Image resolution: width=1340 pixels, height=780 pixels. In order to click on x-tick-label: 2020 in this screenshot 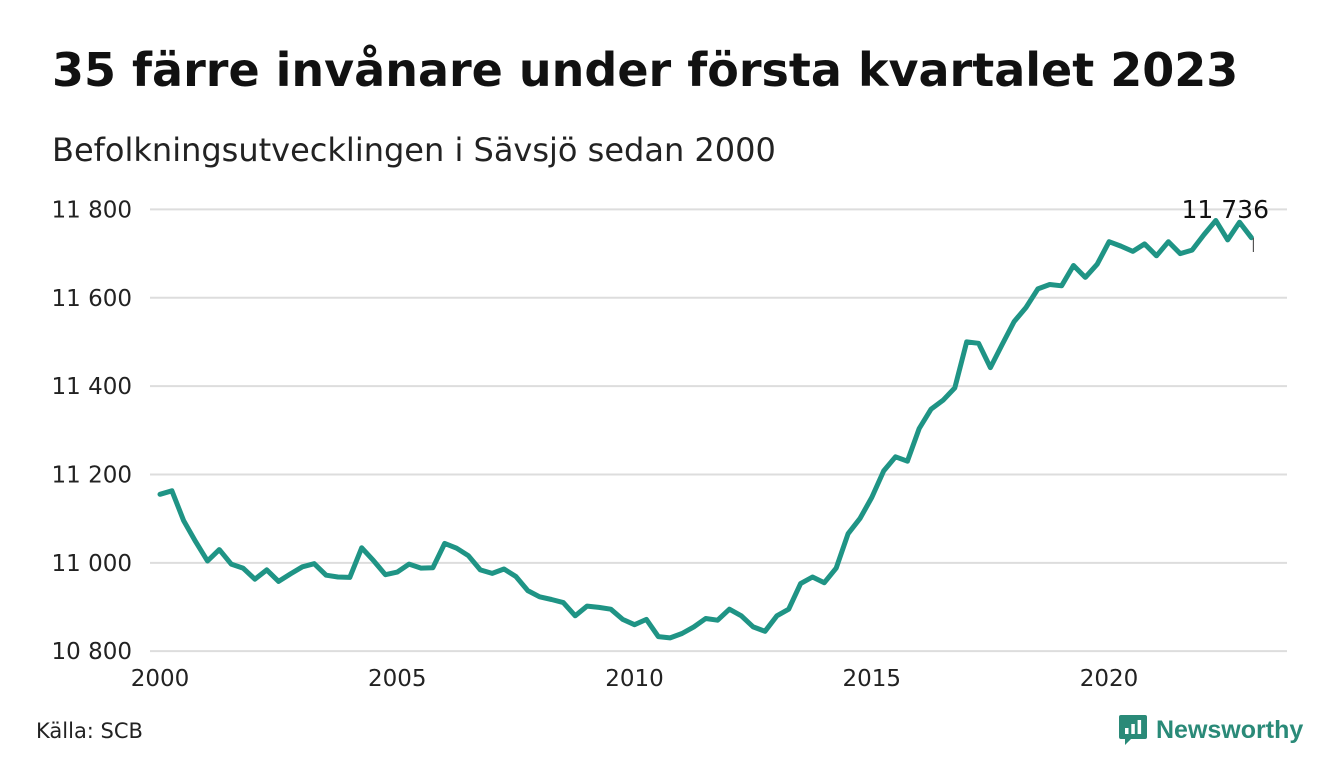, I will do `click(1109, 679)`.